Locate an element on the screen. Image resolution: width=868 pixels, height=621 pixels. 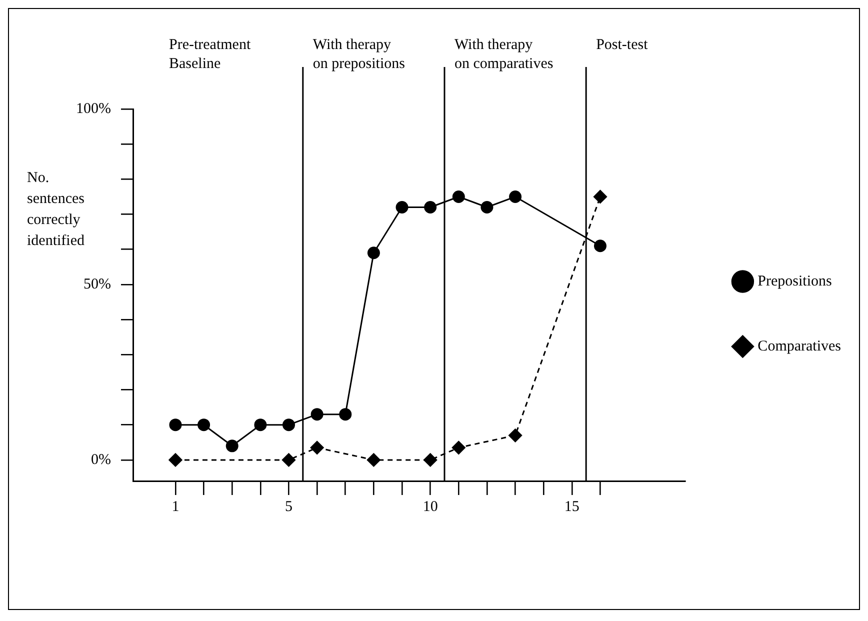
x-tick-label: 5 is located at coordinates (288, 506).